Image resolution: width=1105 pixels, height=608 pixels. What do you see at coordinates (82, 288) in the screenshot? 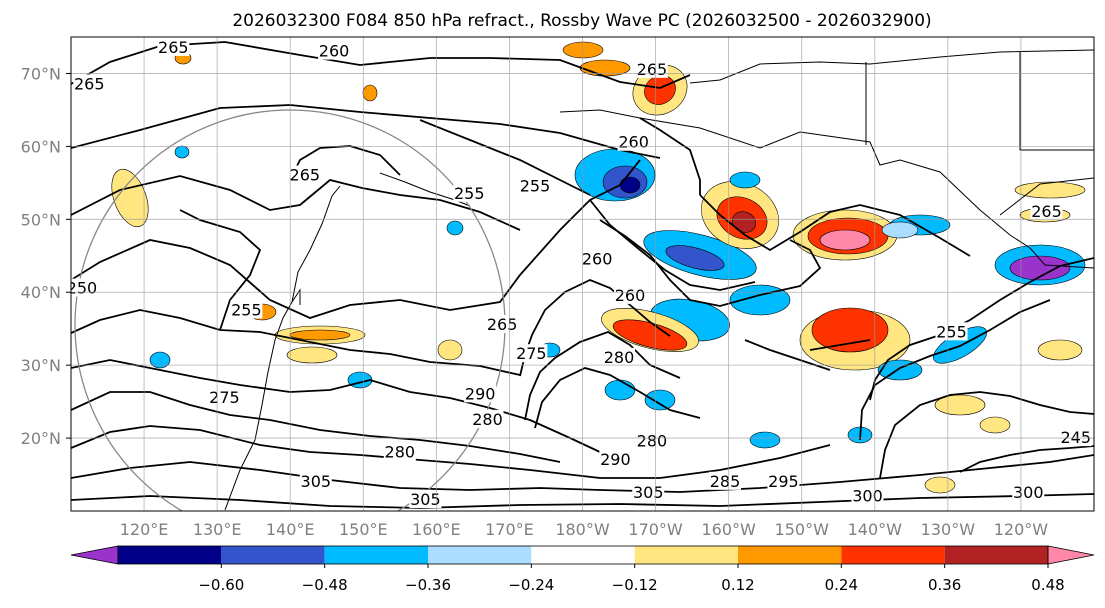
I see `contour-label-8: 250` at bounding box center [82, 288].